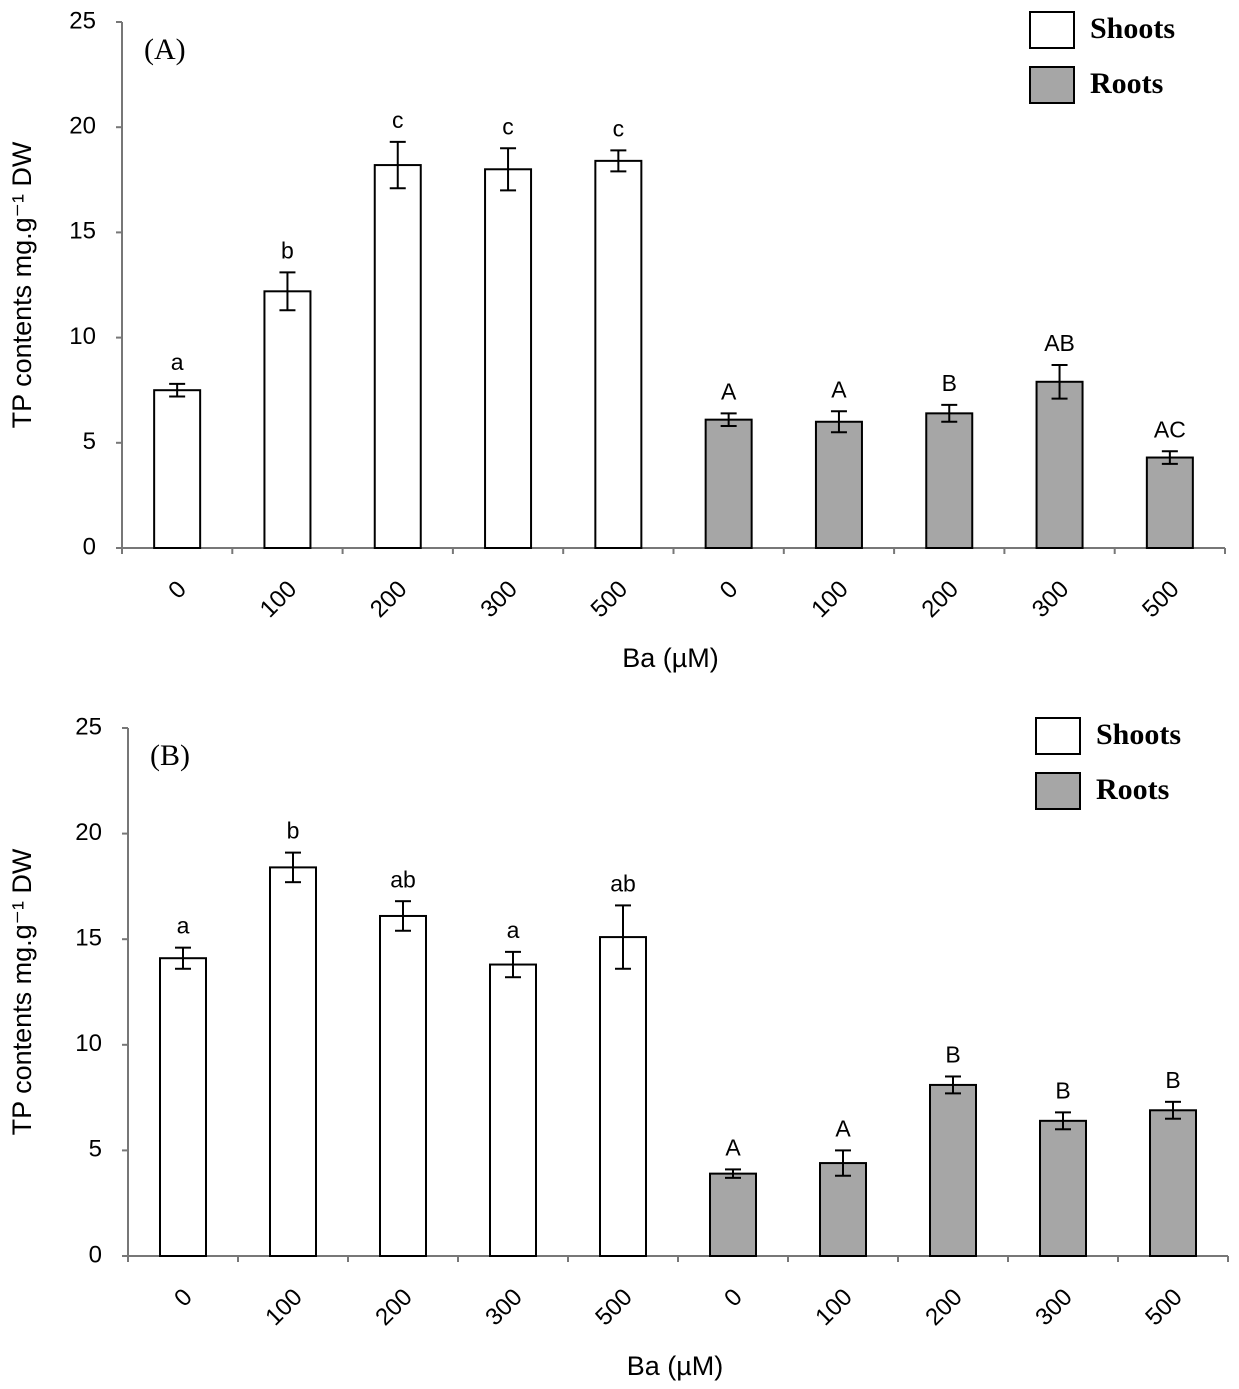 The image size is (1239, 1389). I want to click on panel-label: (A), so click(165, 49).